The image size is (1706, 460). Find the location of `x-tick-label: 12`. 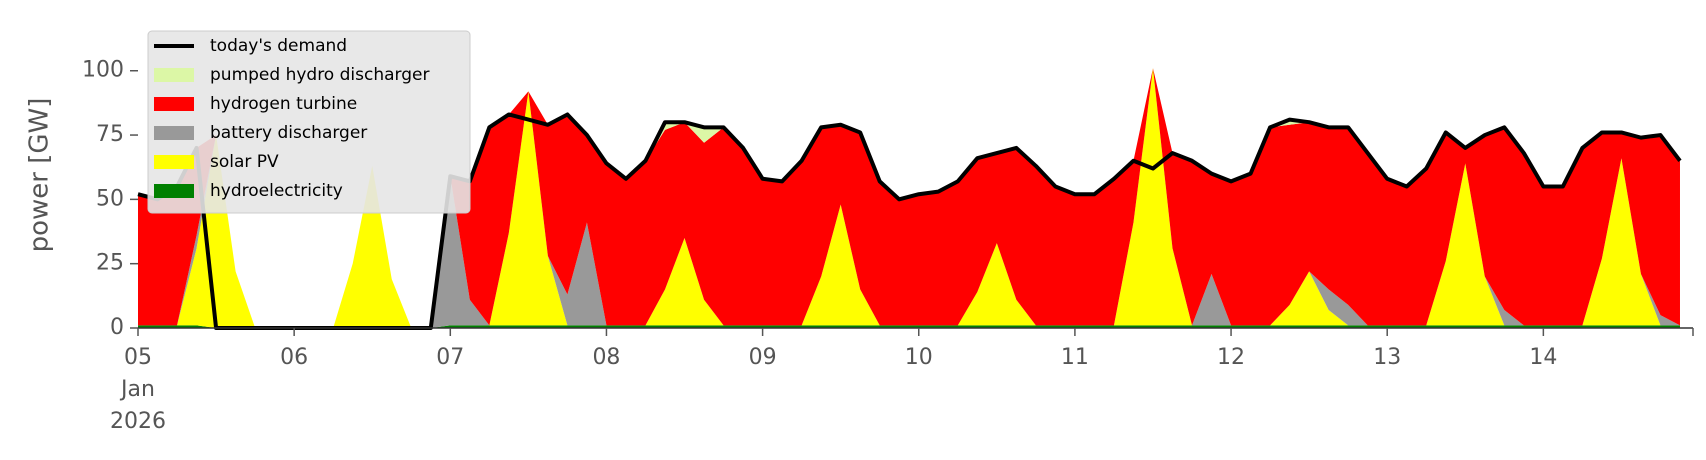

x-tick-label: 12 is located at coordinates (1231, 357).